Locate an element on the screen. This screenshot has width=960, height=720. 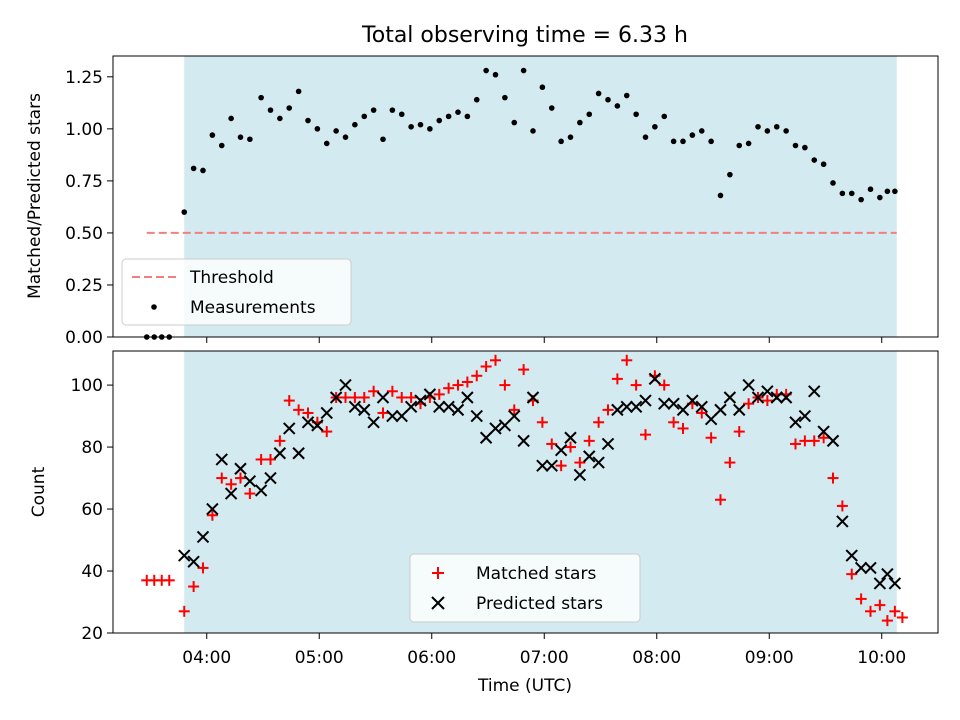
top-legend-box is located at coordinates (236, 292).